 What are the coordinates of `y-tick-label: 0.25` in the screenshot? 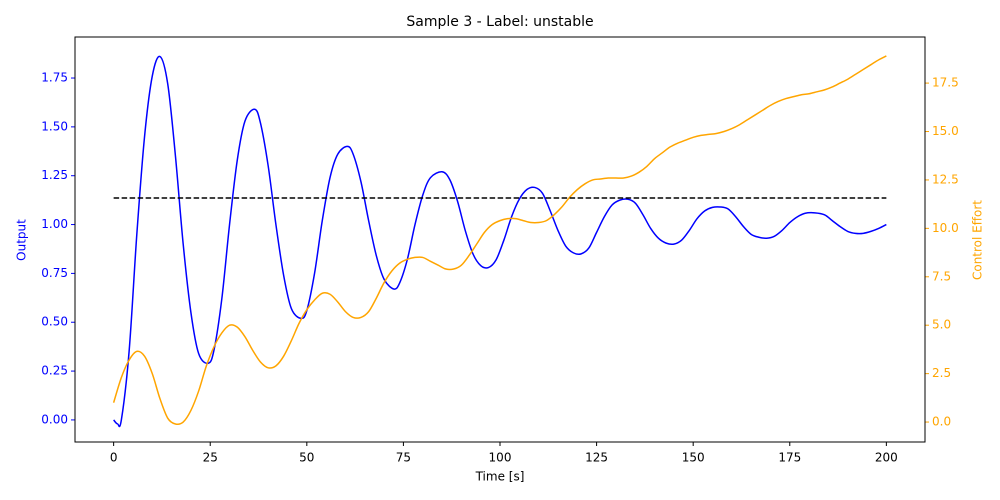 It's located at (54, 371).